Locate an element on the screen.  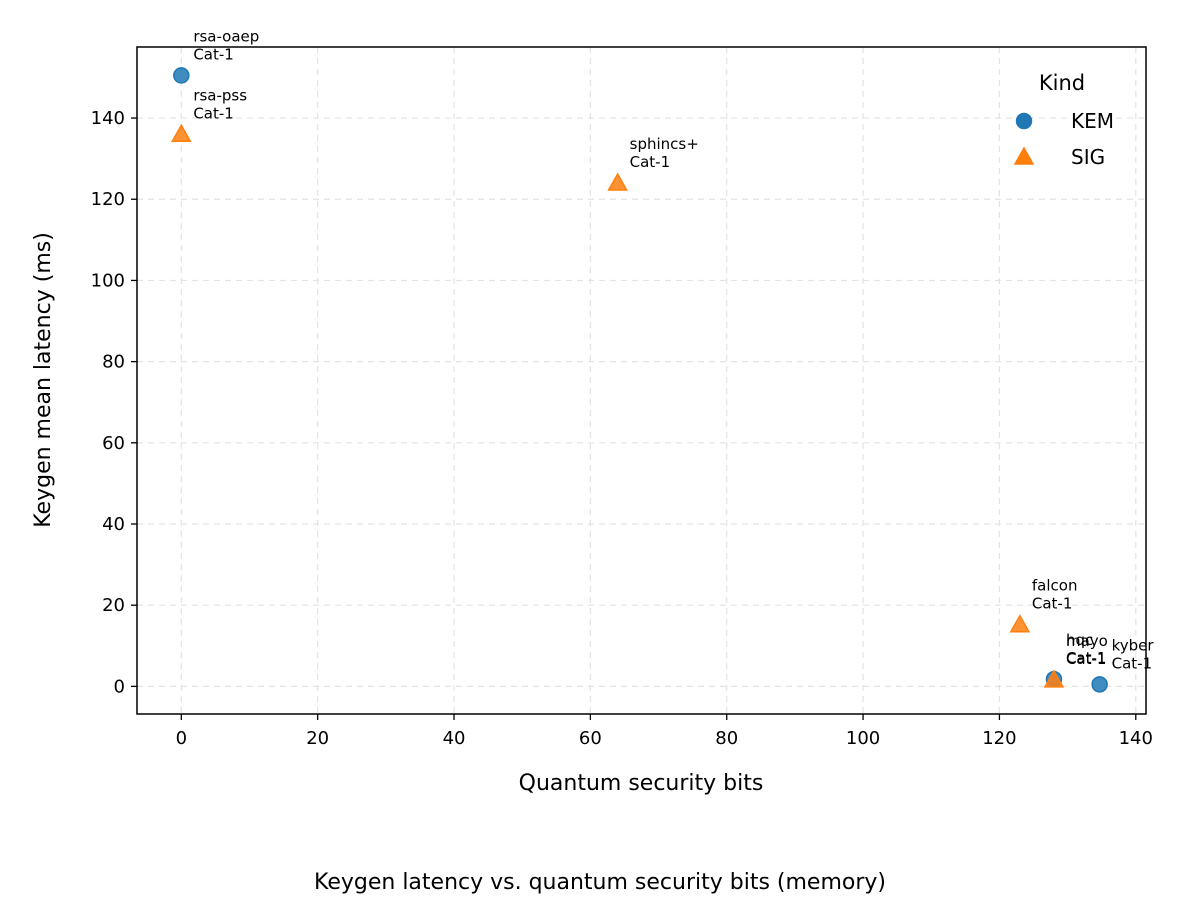
x-axis-label: Quantum security bits is located at coordinates (641, 783).